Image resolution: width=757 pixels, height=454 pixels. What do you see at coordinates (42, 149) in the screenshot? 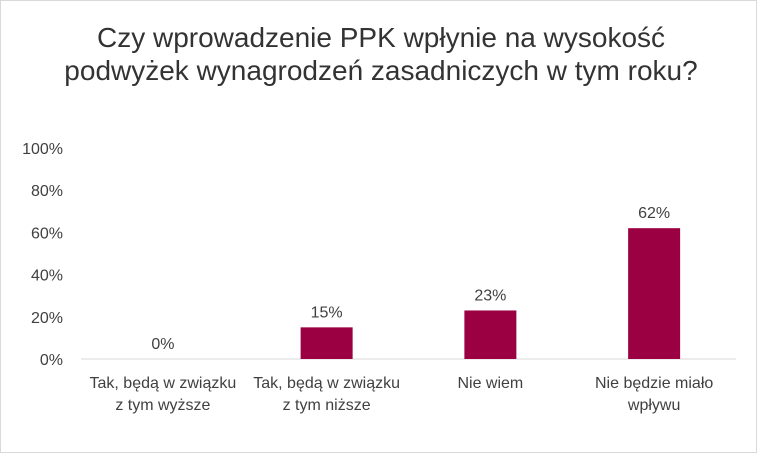
I see `y-tick-label: 100%` at bounding box center [42, 149].